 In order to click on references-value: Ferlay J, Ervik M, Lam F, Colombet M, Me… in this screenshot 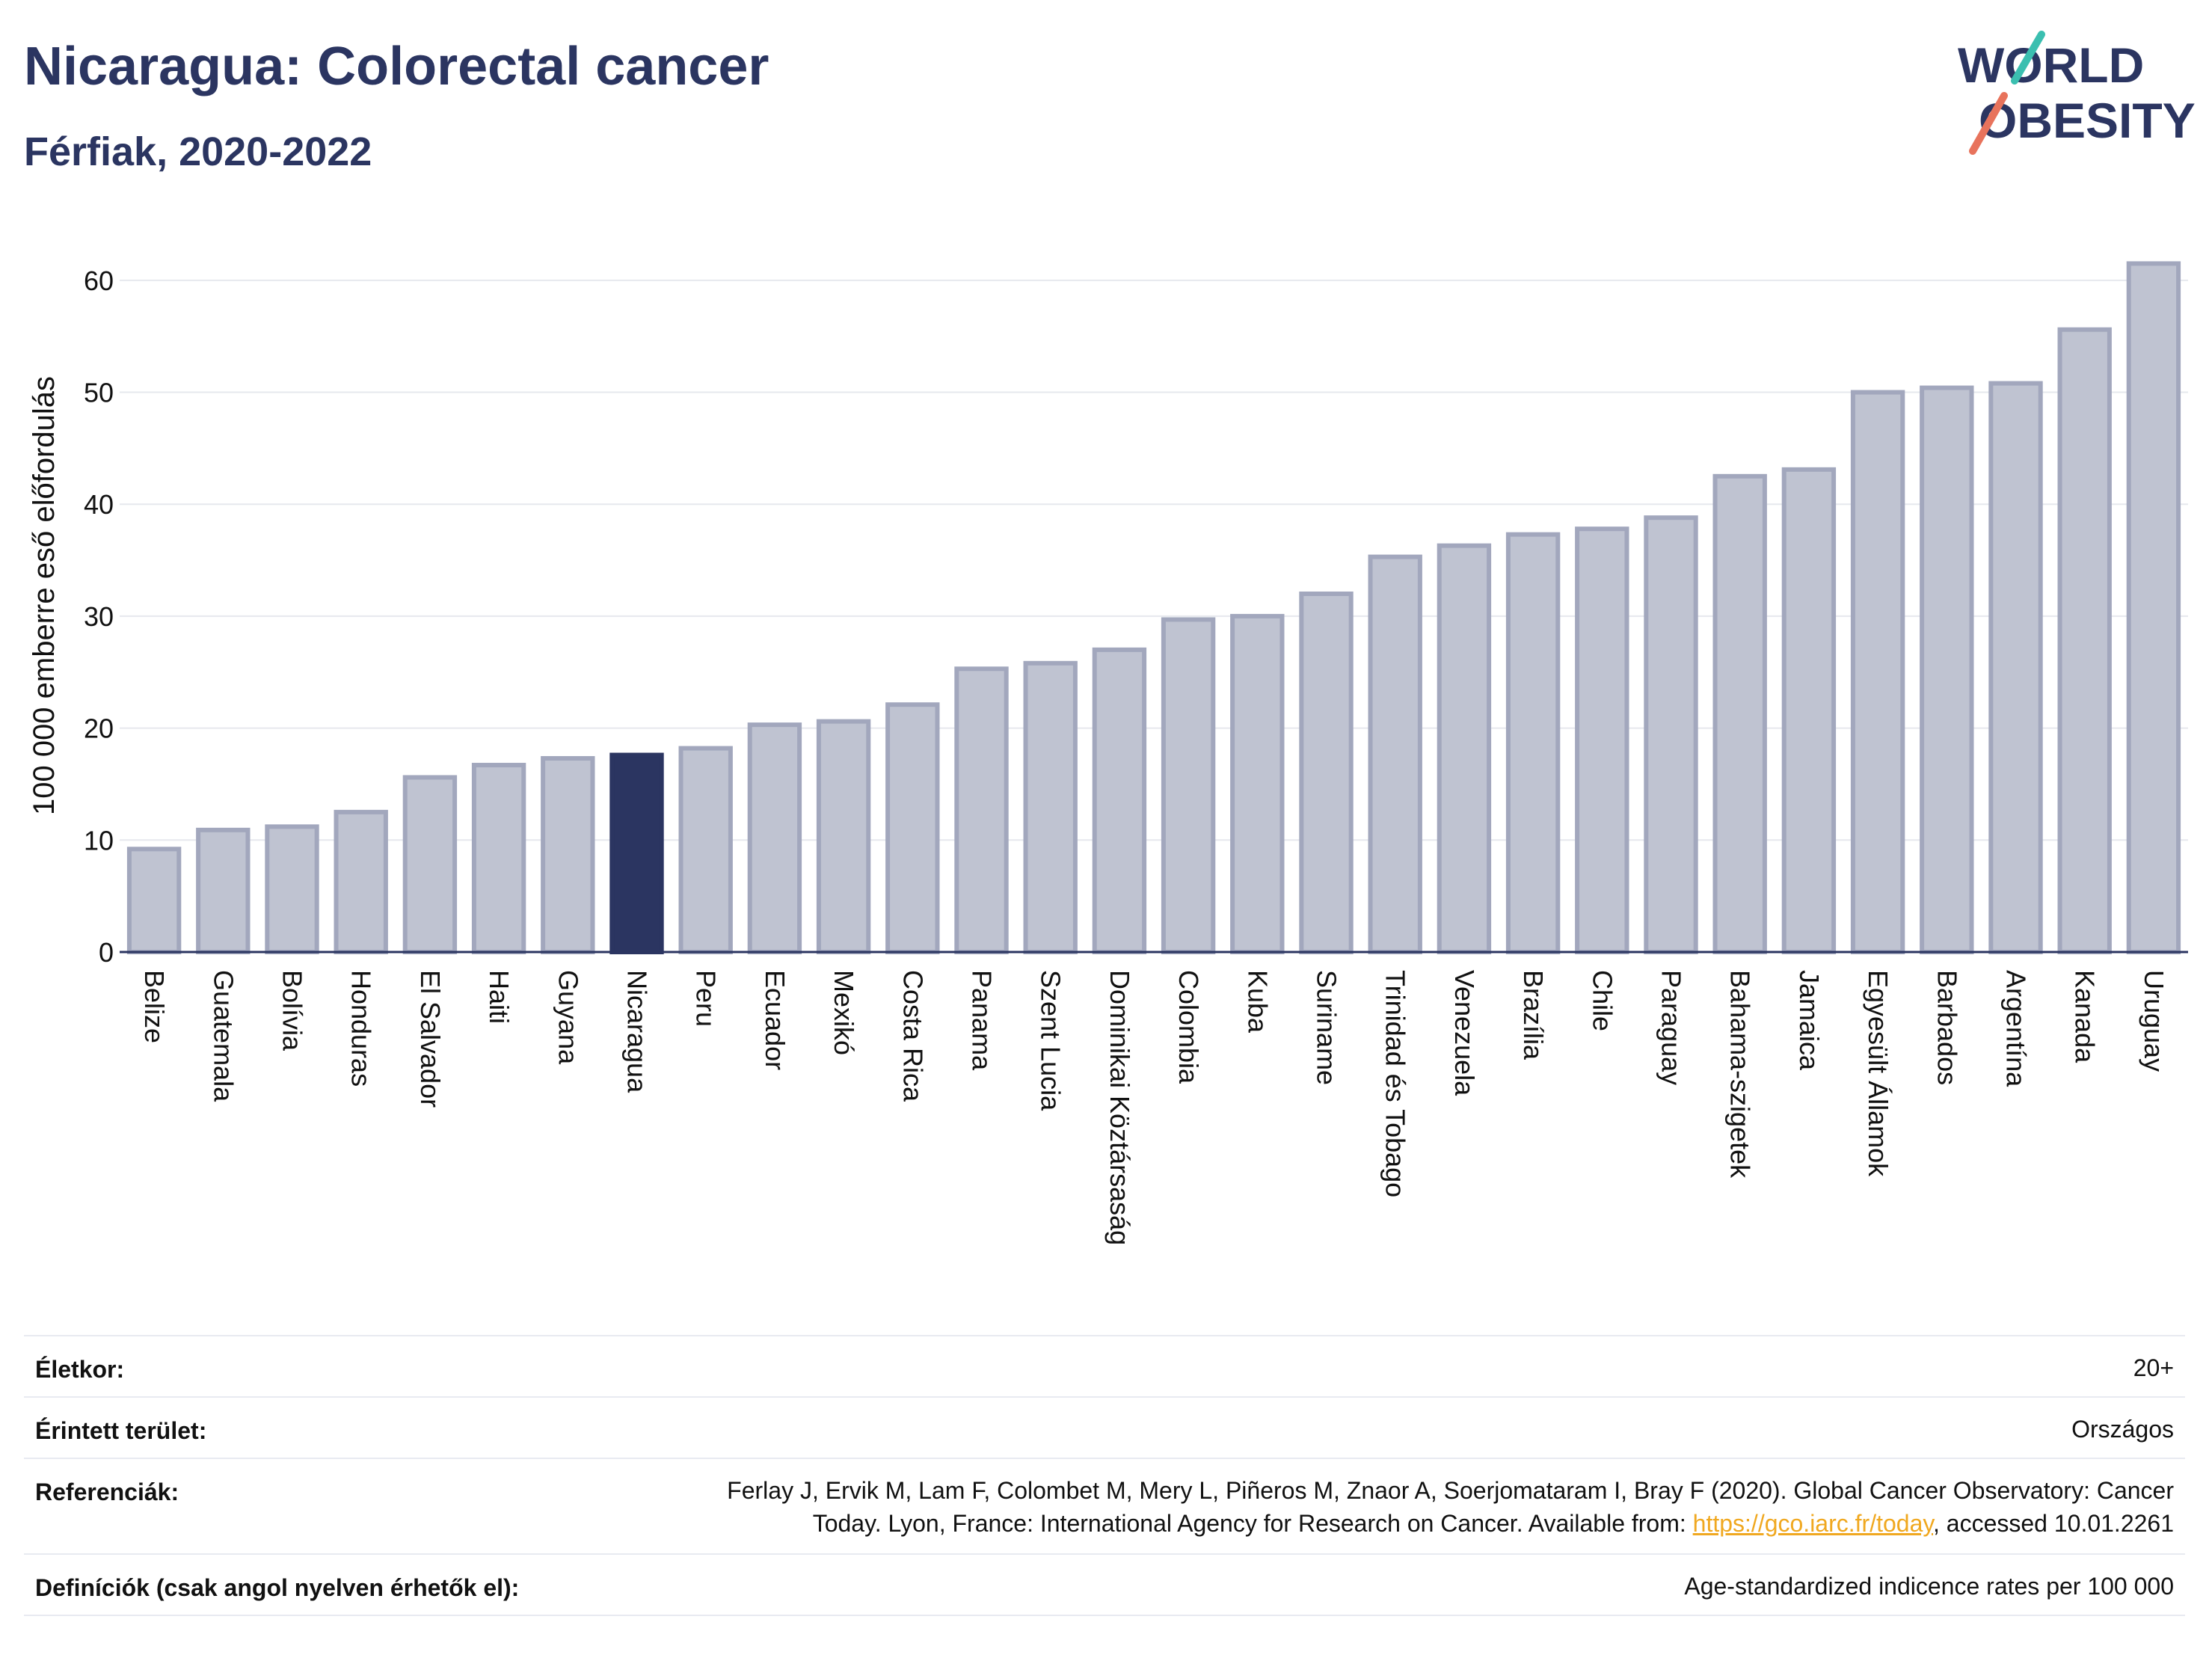, I will do `click(1450, 1507)`.